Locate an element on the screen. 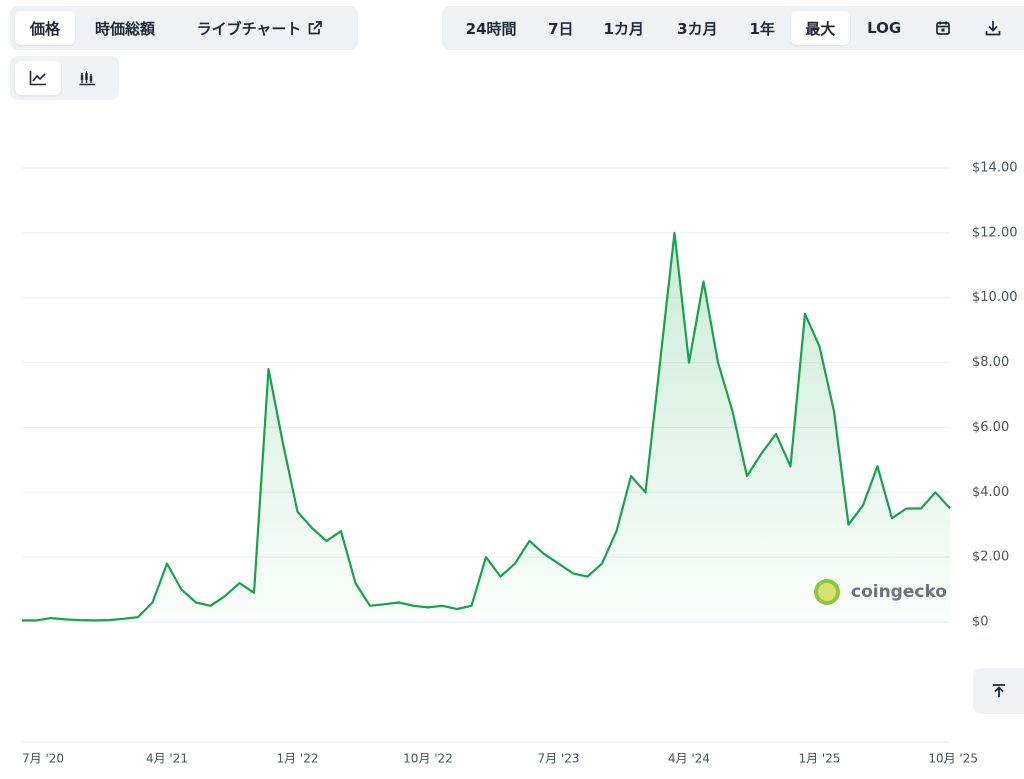 This screenshot has height=779, width=1024. view-tabs: 価格 時価総額 ライブチャート is located at coordinates (184, 28).